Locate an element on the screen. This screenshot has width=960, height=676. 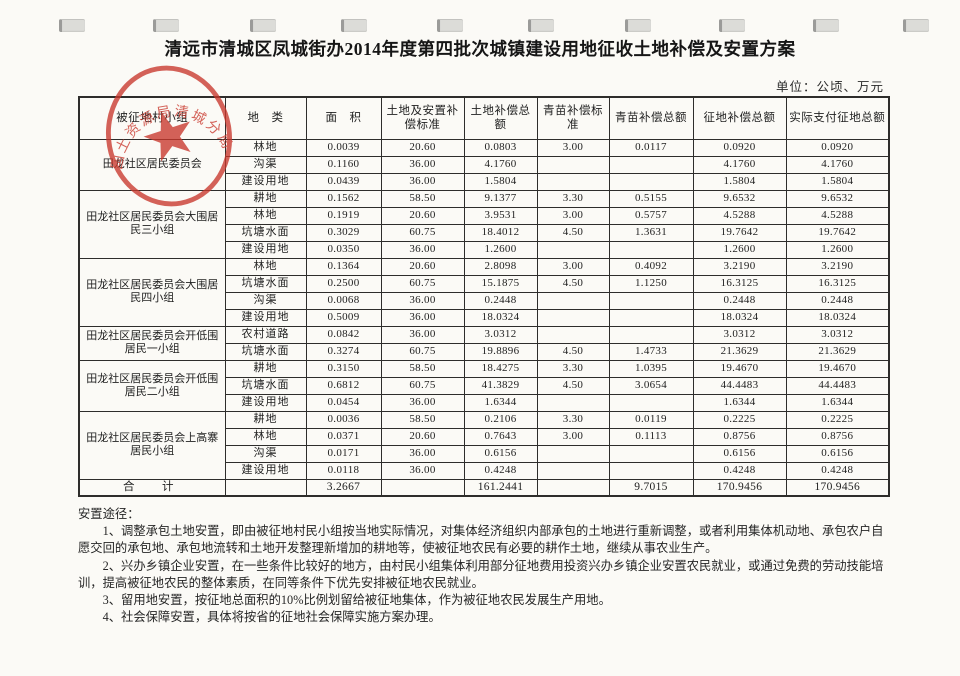
column-header: 被征地村小组 is located at coordinates (152, 118).